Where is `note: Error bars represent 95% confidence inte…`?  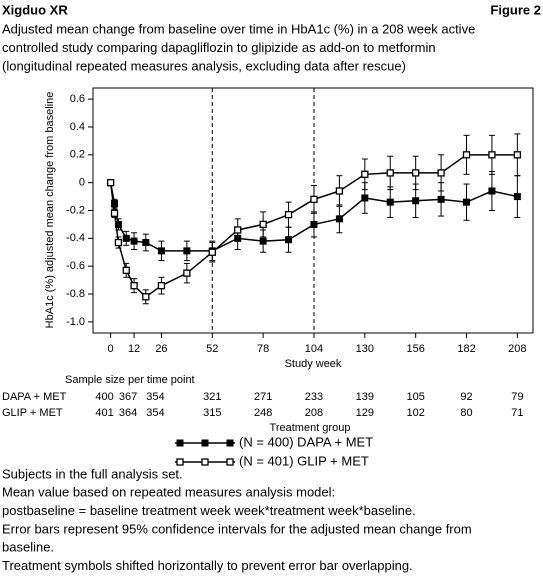
note: Error bars represent 95% confidence inte… is located at coordinates (237, 528).